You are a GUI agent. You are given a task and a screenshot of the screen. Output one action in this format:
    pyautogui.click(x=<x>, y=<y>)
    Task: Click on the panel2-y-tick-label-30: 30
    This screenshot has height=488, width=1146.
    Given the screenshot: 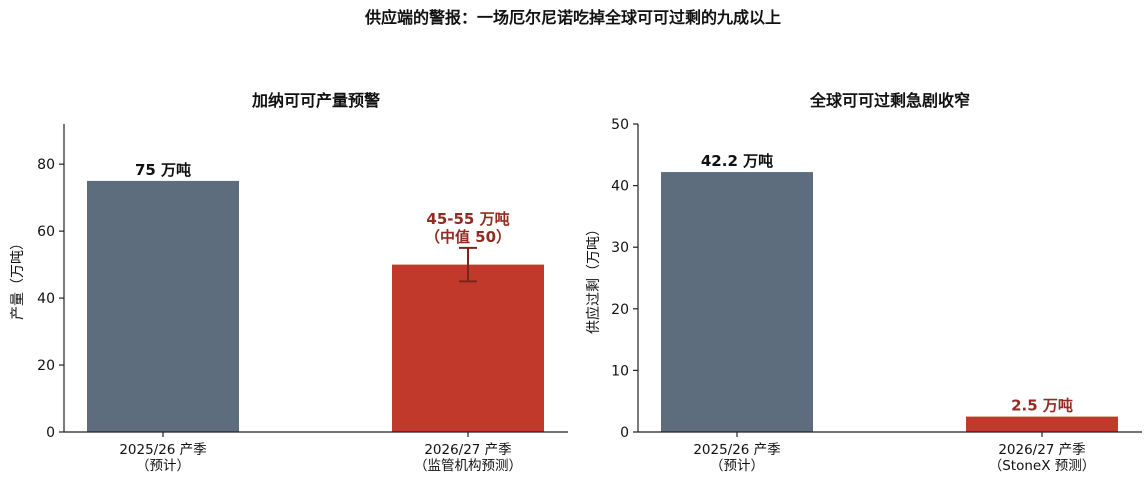 What is the action you would take?
    pyautogui.click(x=620, y=248)
    